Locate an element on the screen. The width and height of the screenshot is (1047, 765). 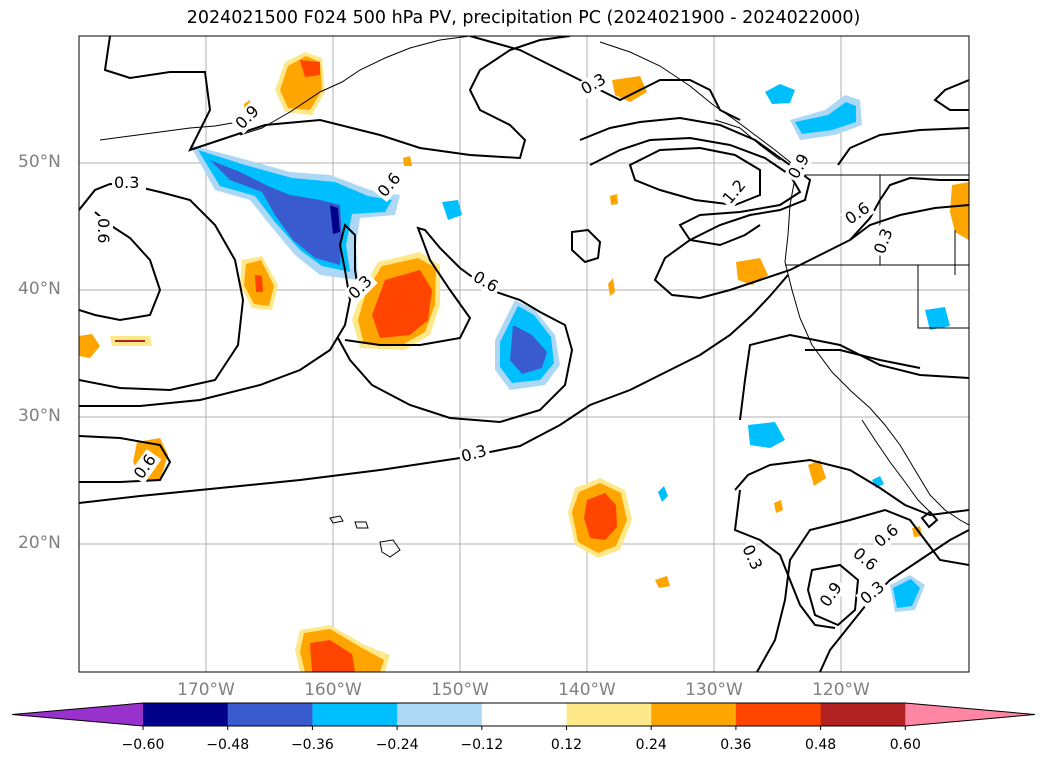
colorbar-extension-low is located at coordinates (77, 714).